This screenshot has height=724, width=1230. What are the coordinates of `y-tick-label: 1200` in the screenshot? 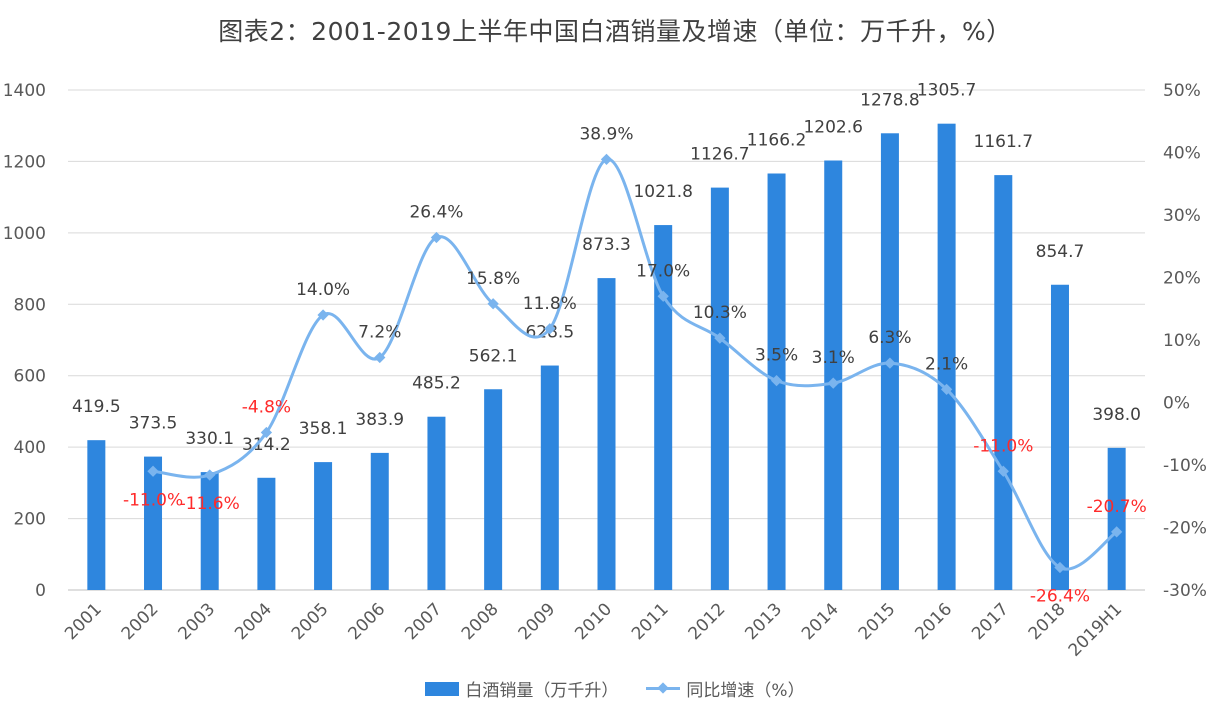 It's located at (24, 162).